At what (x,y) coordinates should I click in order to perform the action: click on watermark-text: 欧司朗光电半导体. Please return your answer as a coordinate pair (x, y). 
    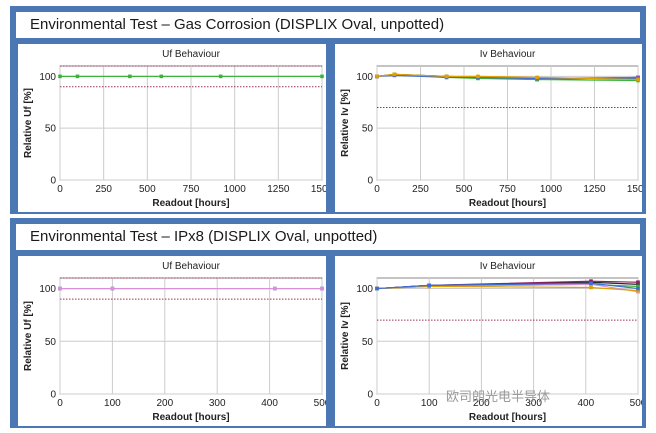
    Looking at the image, I should click on (498, 397).